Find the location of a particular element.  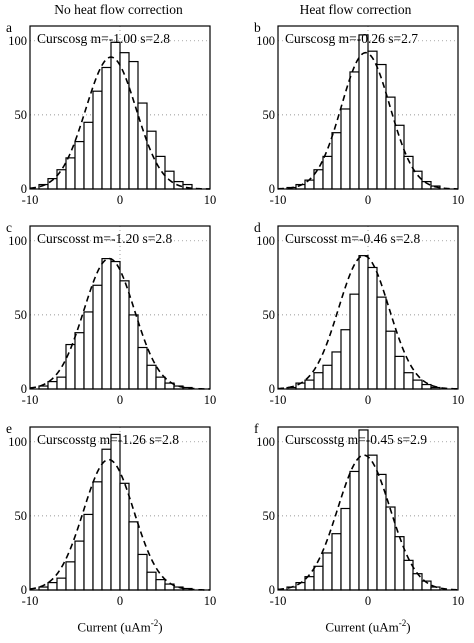

panel-annotation: Curscosg m=-1.00 s=2.8 is located at coordinates (103, 38).